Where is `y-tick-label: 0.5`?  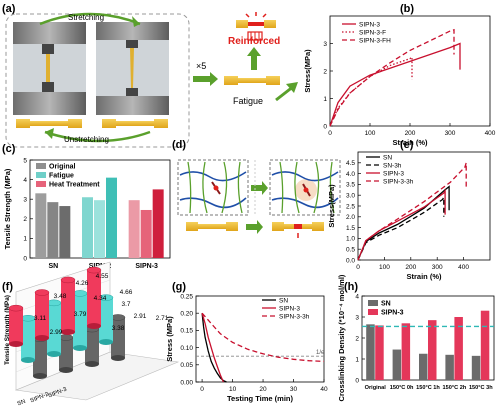 y-tick-label: 0.5 is located at coordinates (350, 250).